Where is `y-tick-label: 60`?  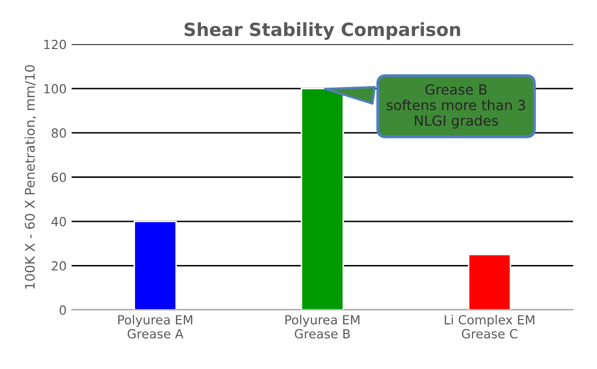 y-tick-label: 60 is located at coordinates (59, 177).